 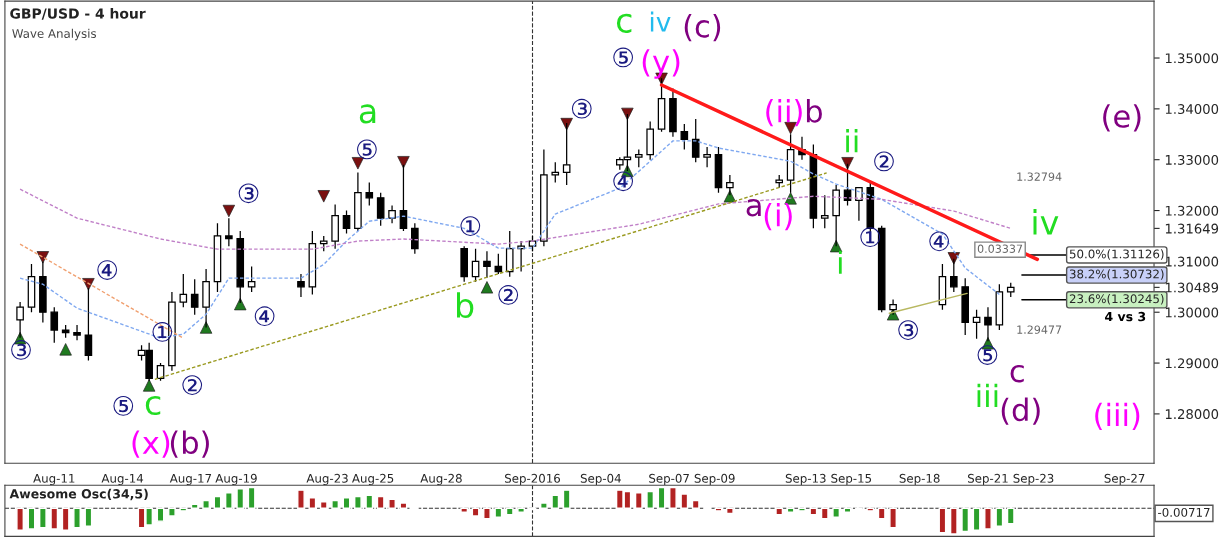 What do you see at coordinates (714, 479) in the screenshot?
I see `x-tick-label: Sep-09` at bounding box center [714, 479].